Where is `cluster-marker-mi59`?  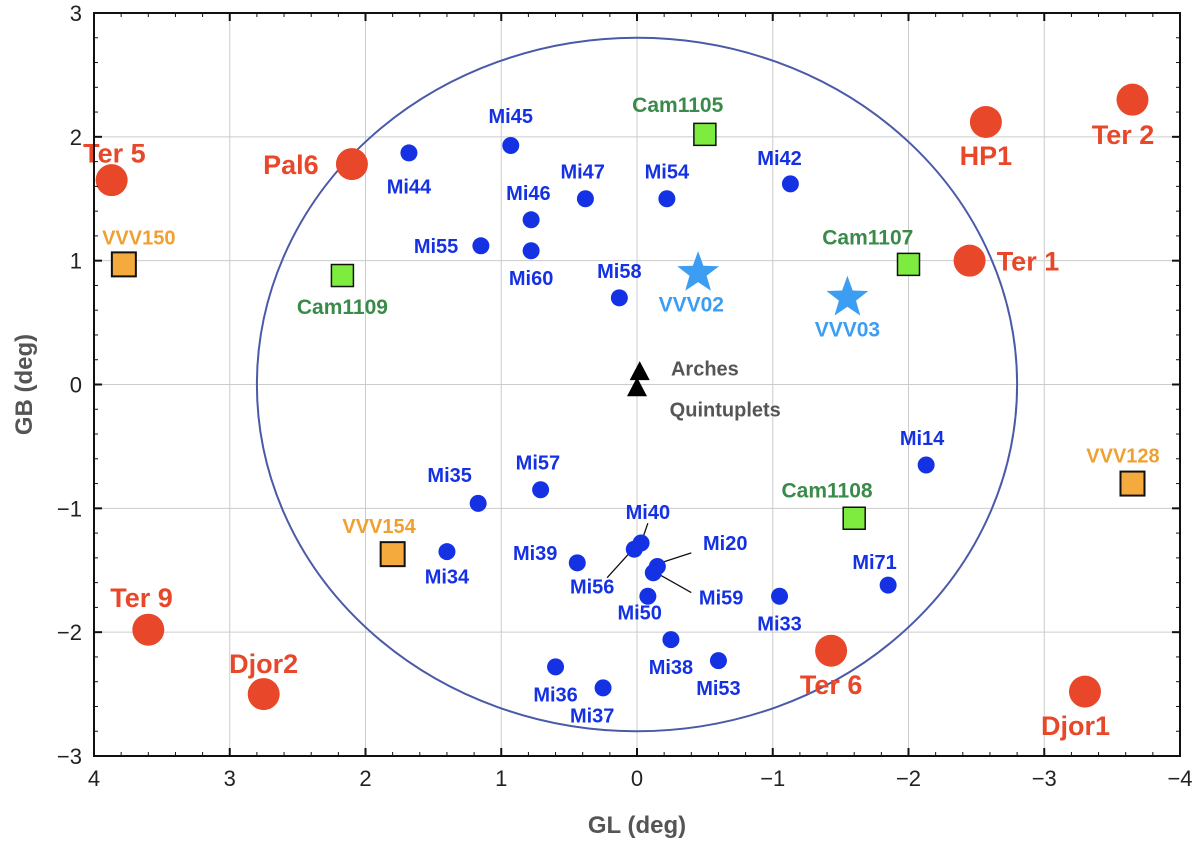 cluster-marker-mi59 is located at coordinates (653, 573).